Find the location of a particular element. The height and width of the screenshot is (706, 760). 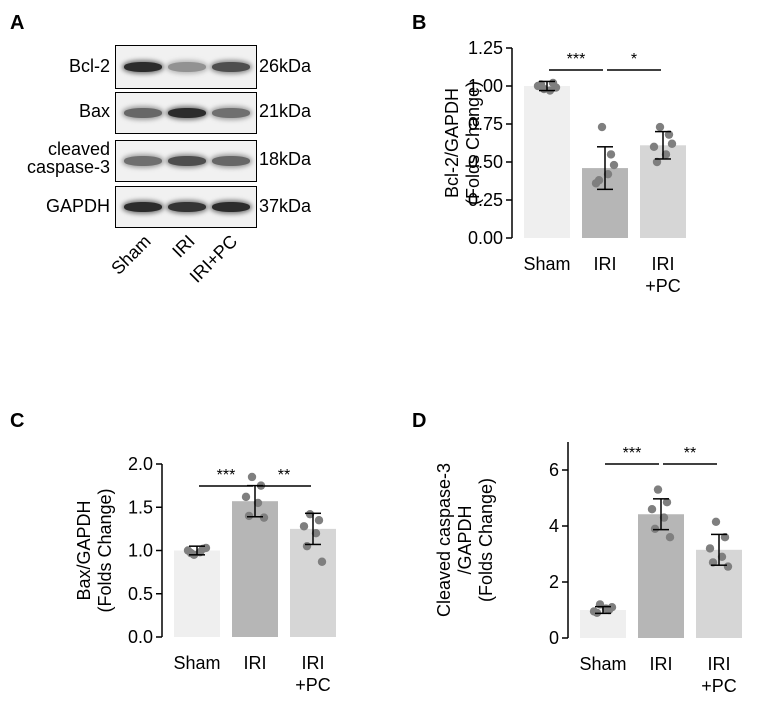

blot-row-bax is located at coordinates (186, 113).